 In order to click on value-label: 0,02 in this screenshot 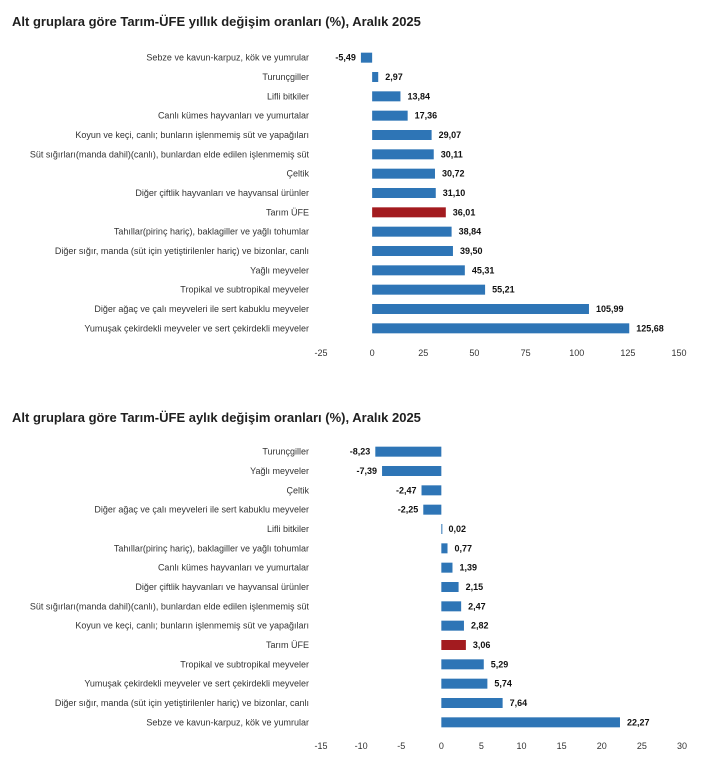, I will do `click(457, 529)`.